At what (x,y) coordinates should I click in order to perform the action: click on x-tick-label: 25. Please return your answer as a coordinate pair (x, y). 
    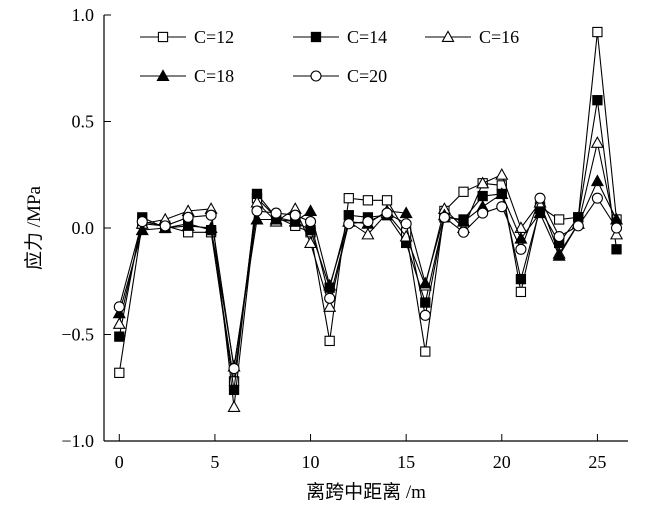
    Looking at the image, I should click on (597, 462).